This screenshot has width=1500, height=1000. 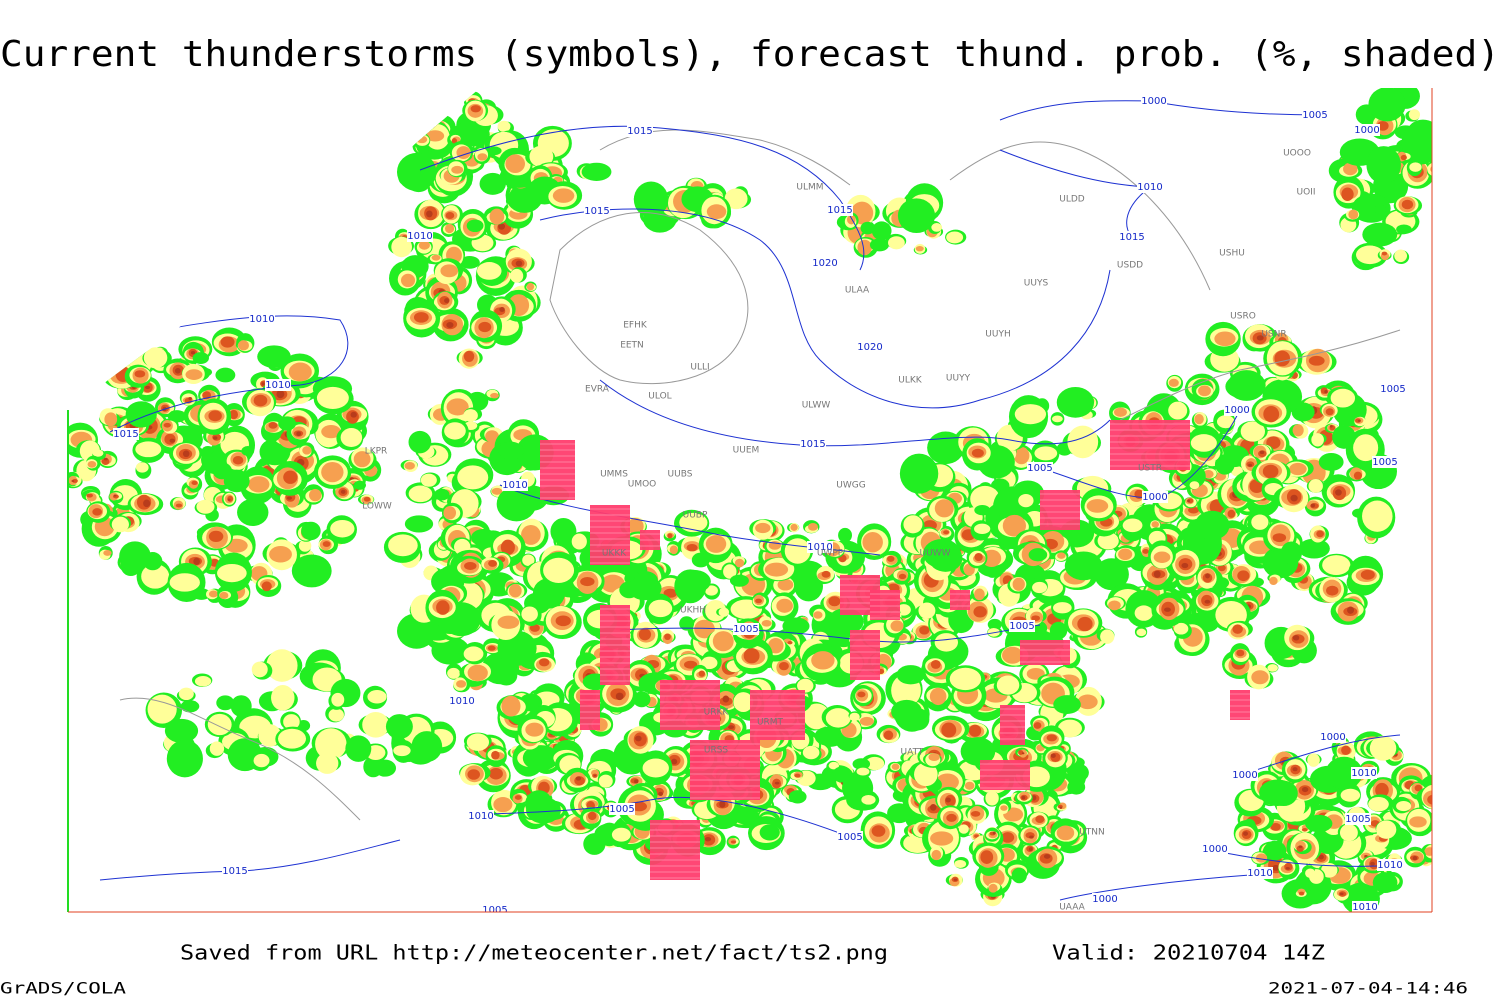 What do you see at coordinates (1297, 154) in the screenshot?
I see `station-label: UOOO` at bounding box center [1297, 154].